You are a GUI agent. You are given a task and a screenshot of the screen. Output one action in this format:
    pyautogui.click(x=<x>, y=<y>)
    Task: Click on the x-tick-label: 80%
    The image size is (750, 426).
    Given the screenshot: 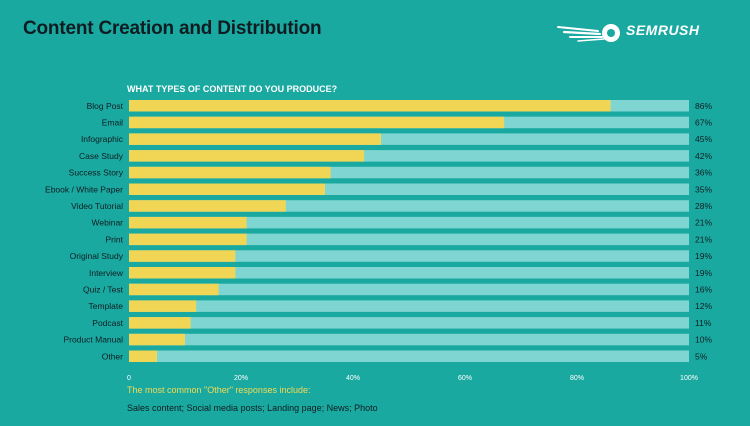 What is the action you would take?
    pyautogui.click(x=577, y=378)
    